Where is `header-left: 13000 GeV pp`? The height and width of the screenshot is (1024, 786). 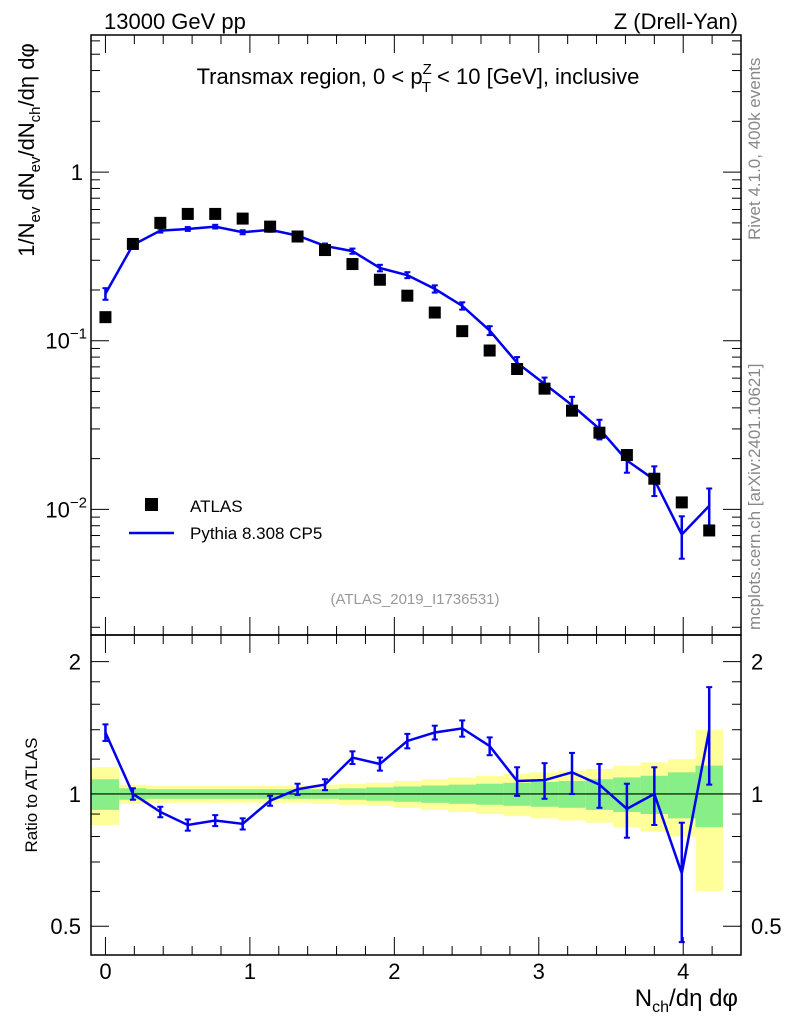 header-left: 13000 GeV pp is located at coordinates (175, 21).